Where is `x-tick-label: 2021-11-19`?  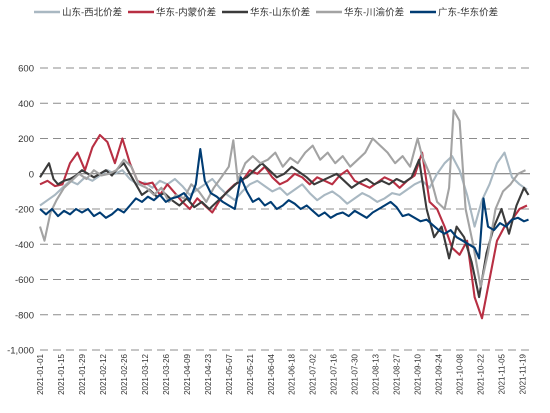 x-tick-label: 2021-11-19 is located at coordinates (523, 373).